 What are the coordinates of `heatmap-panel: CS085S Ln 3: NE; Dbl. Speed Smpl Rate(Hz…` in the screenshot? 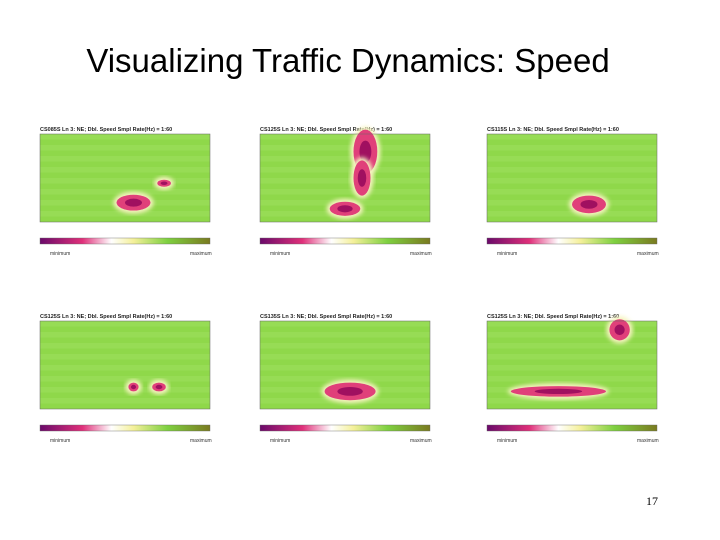 It's located at (125, 192).